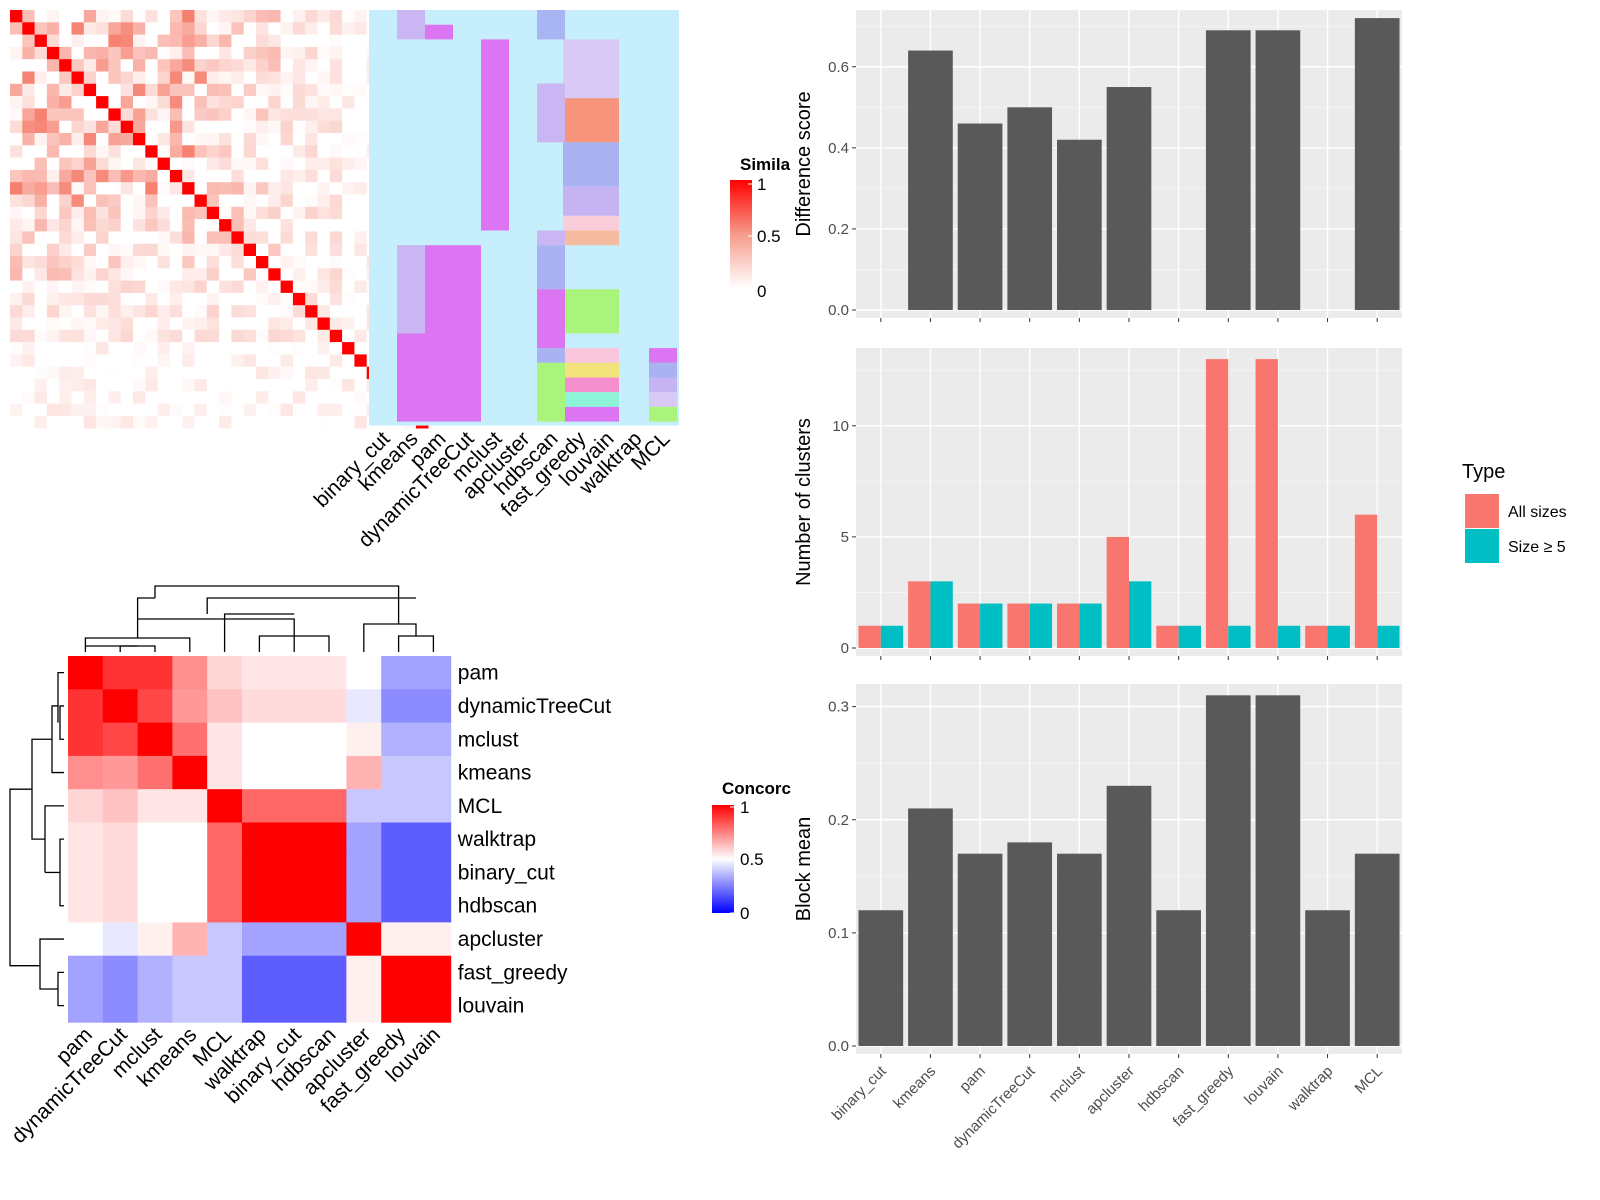 The image size is (1600, 1200). What do you see at coordinates (663, 370) in the screenshot?
I see `annotation-segment-mcl` at bounding box center [663, 370].